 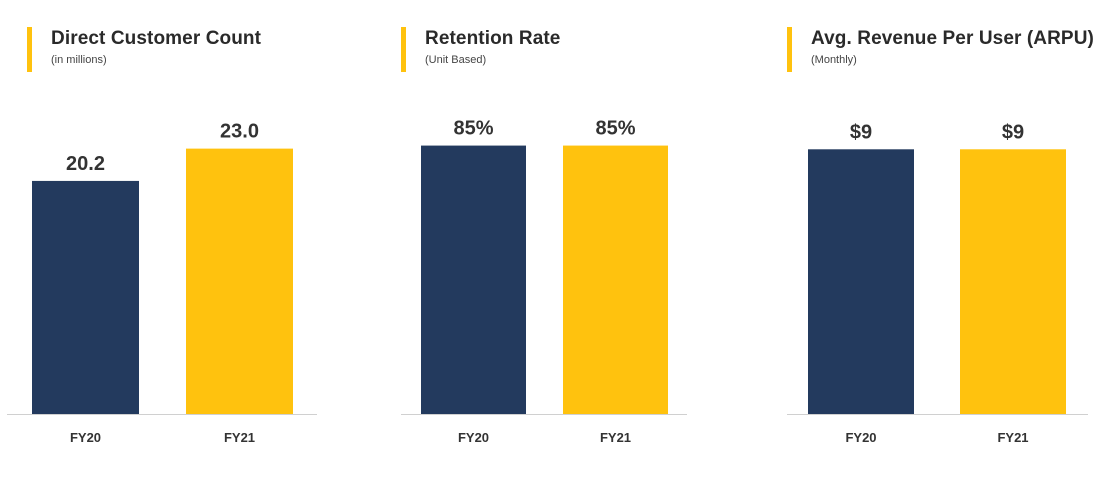 What do you see at coordinates (79, 60) in the screenshot?
I see `chart-subtitle: (in millions)` at bounding box center [79, 60].